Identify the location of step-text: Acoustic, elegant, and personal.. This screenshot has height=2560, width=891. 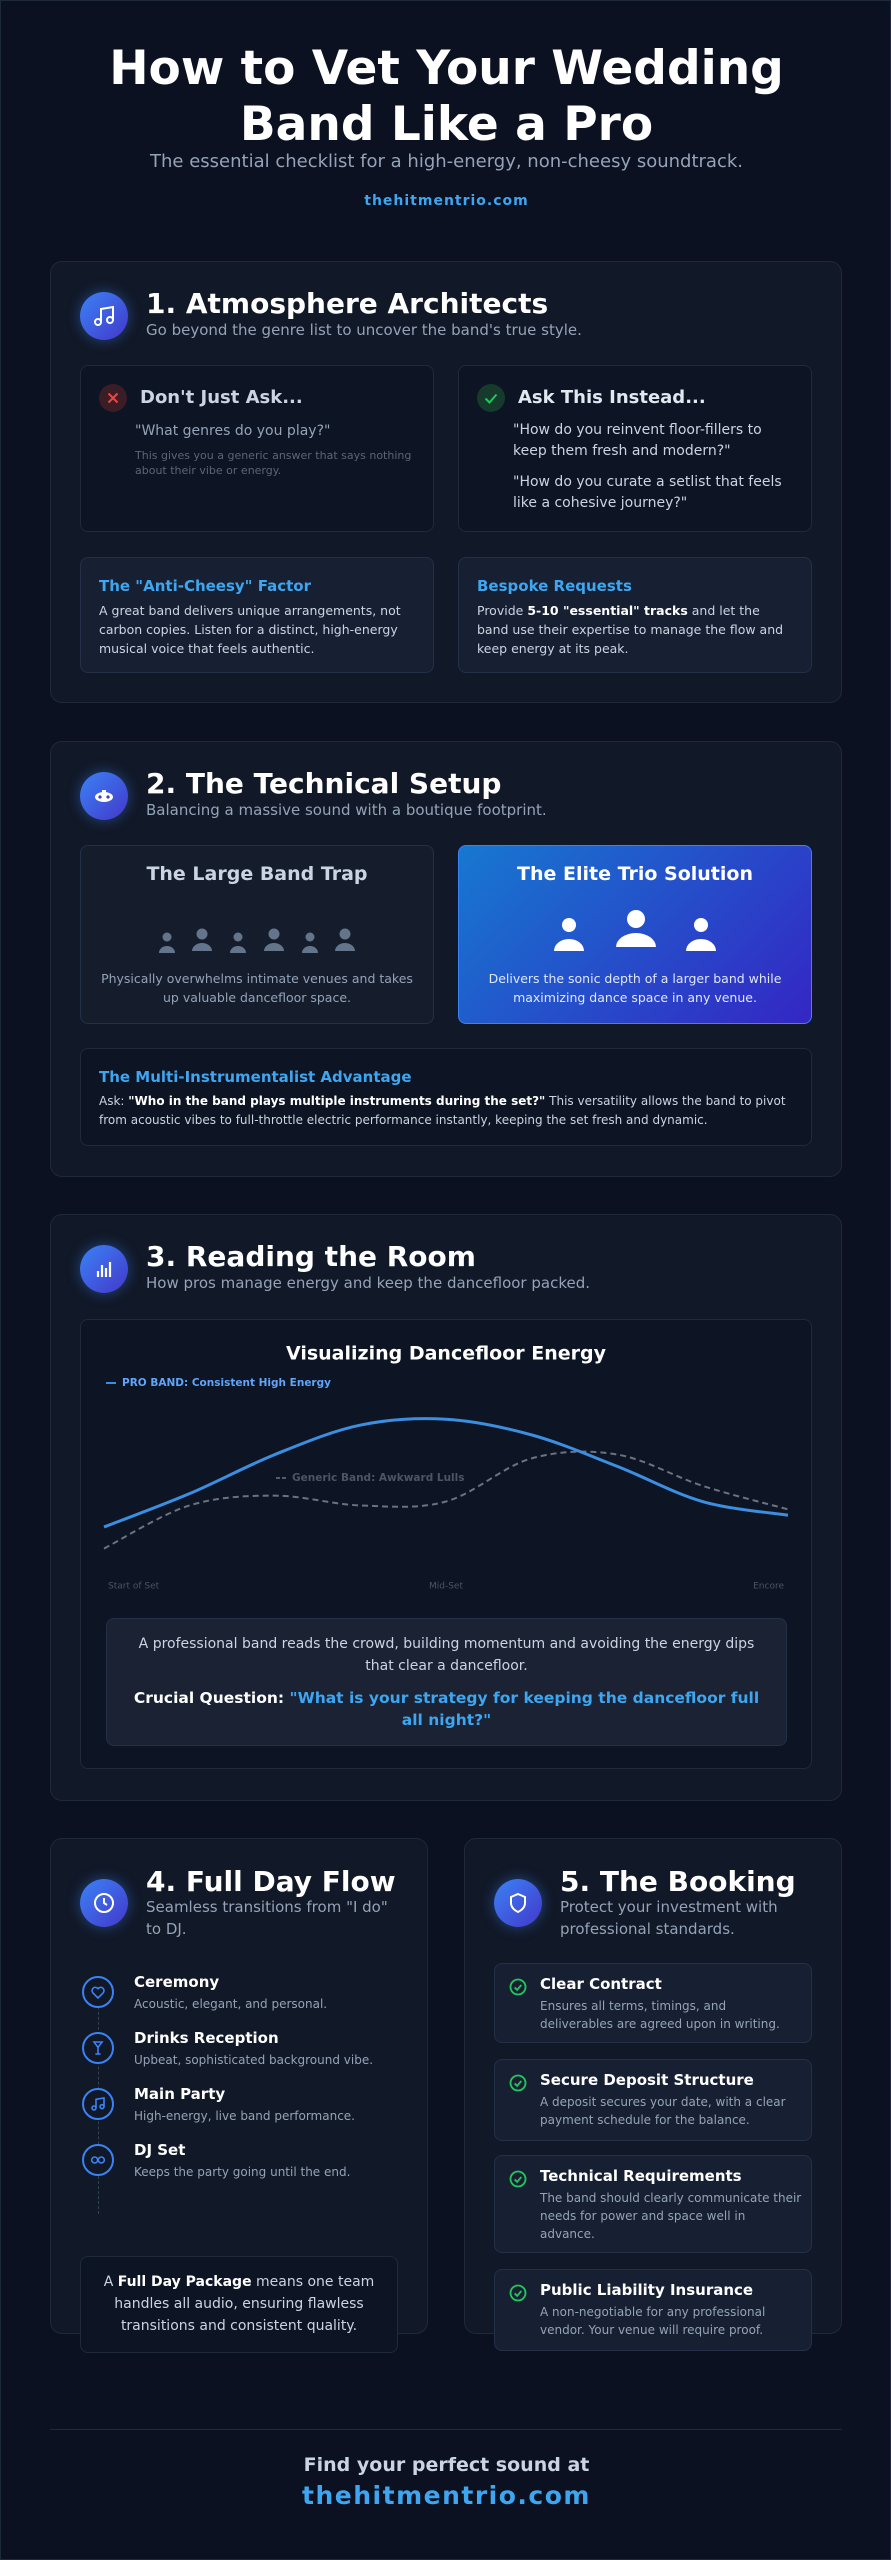
(231, 2004).